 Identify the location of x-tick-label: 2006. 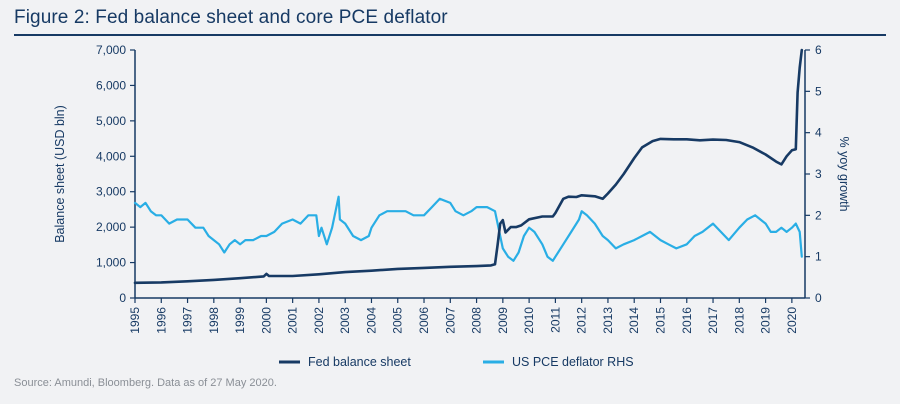
(424, 320).